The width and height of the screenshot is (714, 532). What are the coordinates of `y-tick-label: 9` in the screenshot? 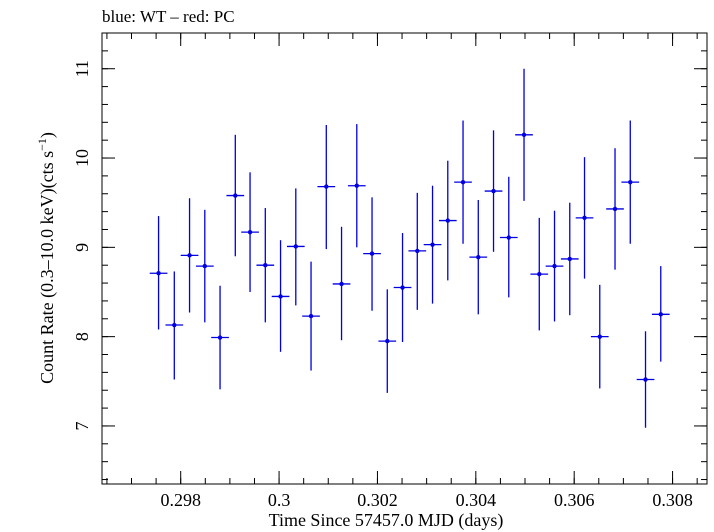 It's located at (82, 247).